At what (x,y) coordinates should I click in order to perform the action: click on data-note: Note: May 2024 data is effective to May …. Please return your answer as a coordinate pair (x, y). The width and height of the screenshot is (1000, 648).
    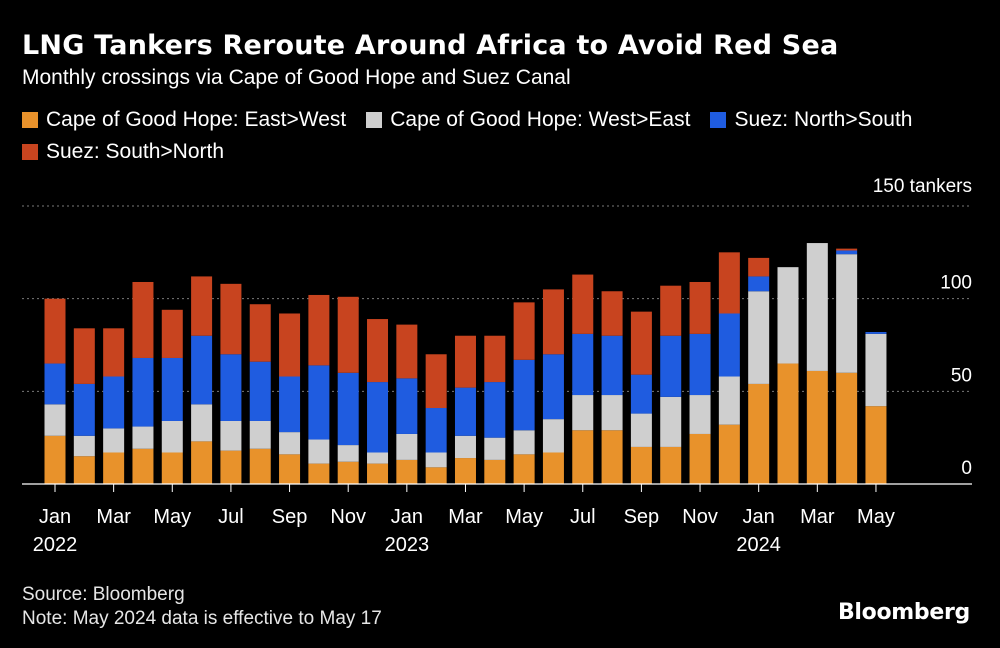
    Looking at the image, I should click on (202, 618).